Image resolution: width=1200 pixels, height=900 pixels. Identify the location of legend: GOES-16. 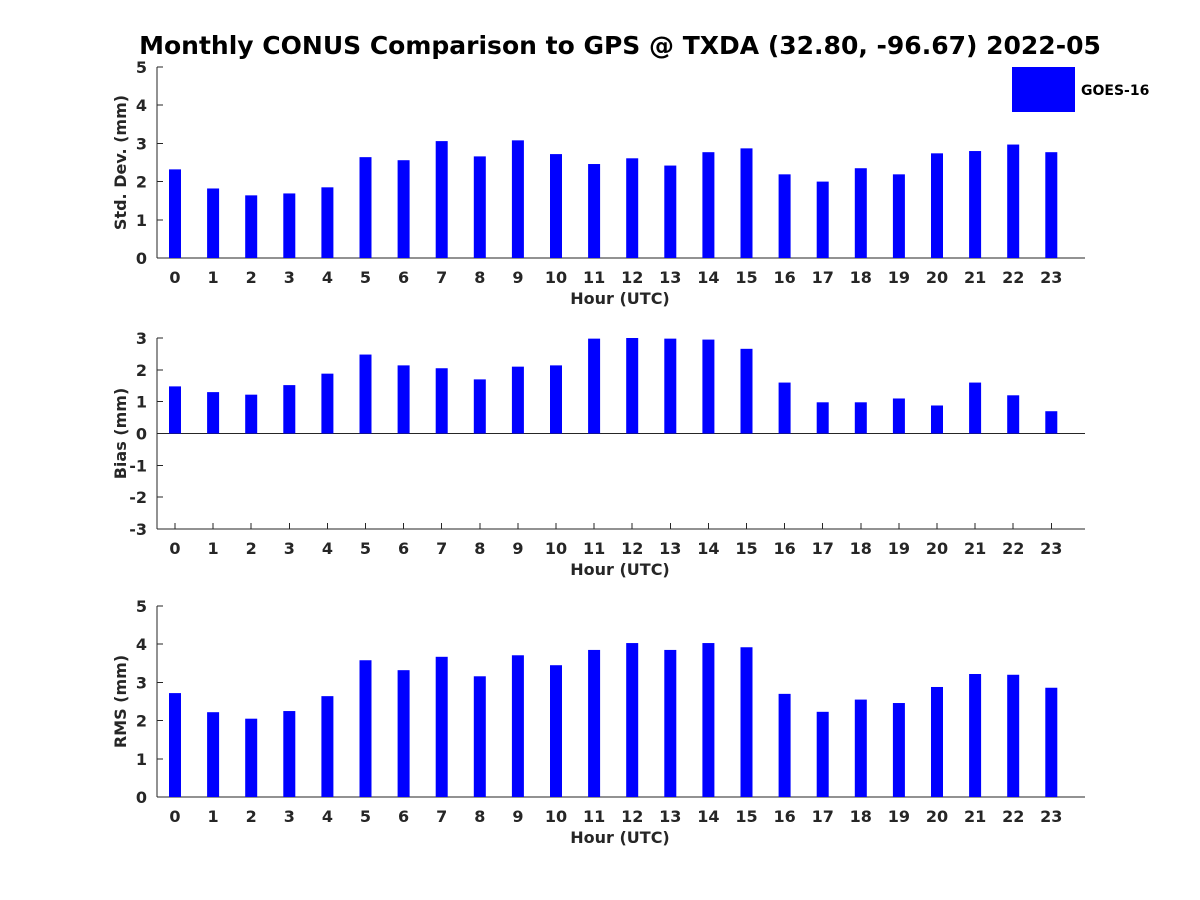
(1080, 89).